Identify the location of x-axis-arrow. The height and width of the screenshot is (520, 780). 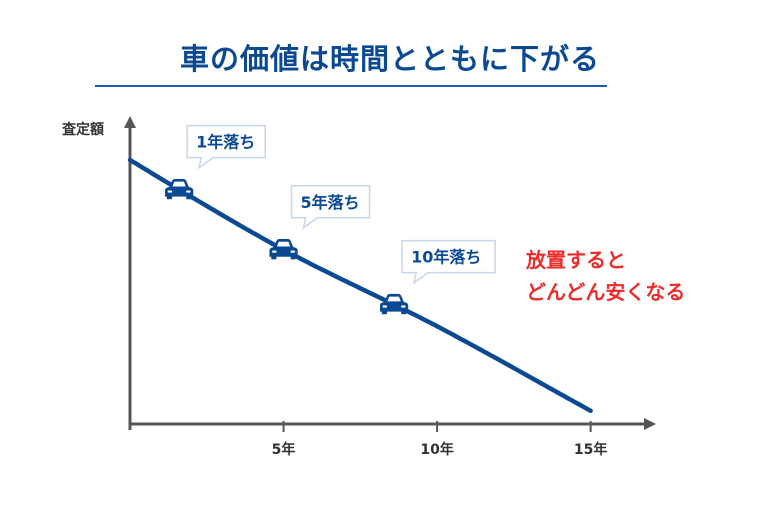
(650, 424).